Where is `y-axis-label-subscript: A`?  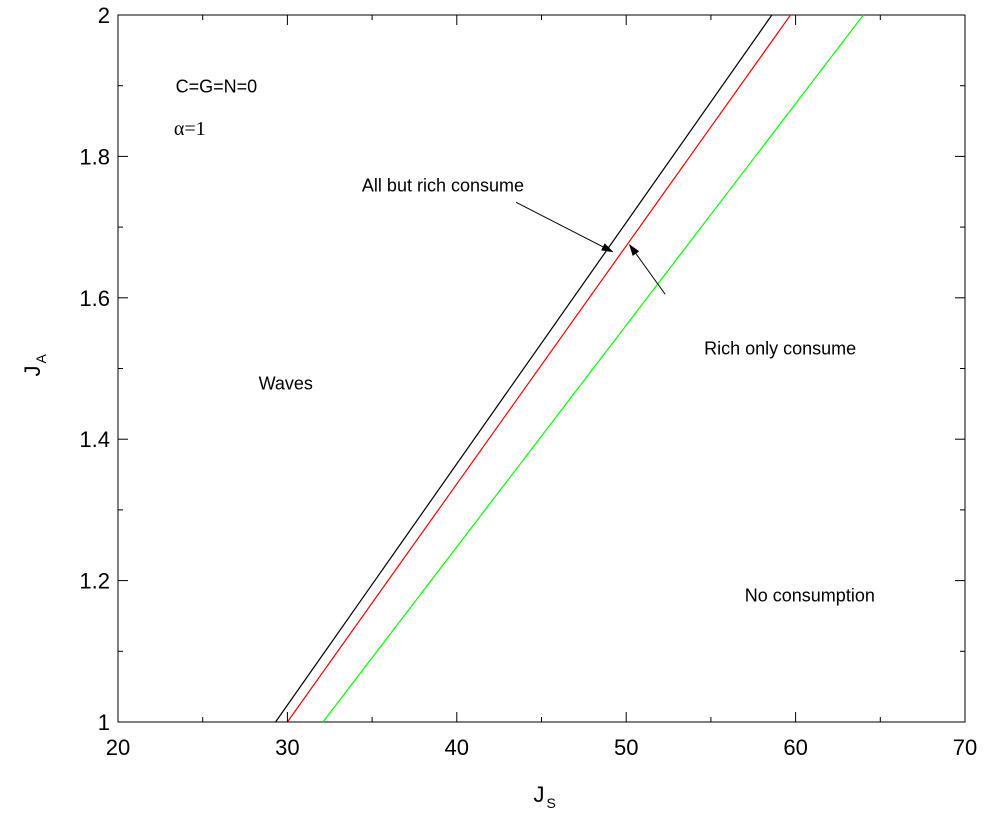
y-axis-label-subscript: A is located at coordinates (41, 359).